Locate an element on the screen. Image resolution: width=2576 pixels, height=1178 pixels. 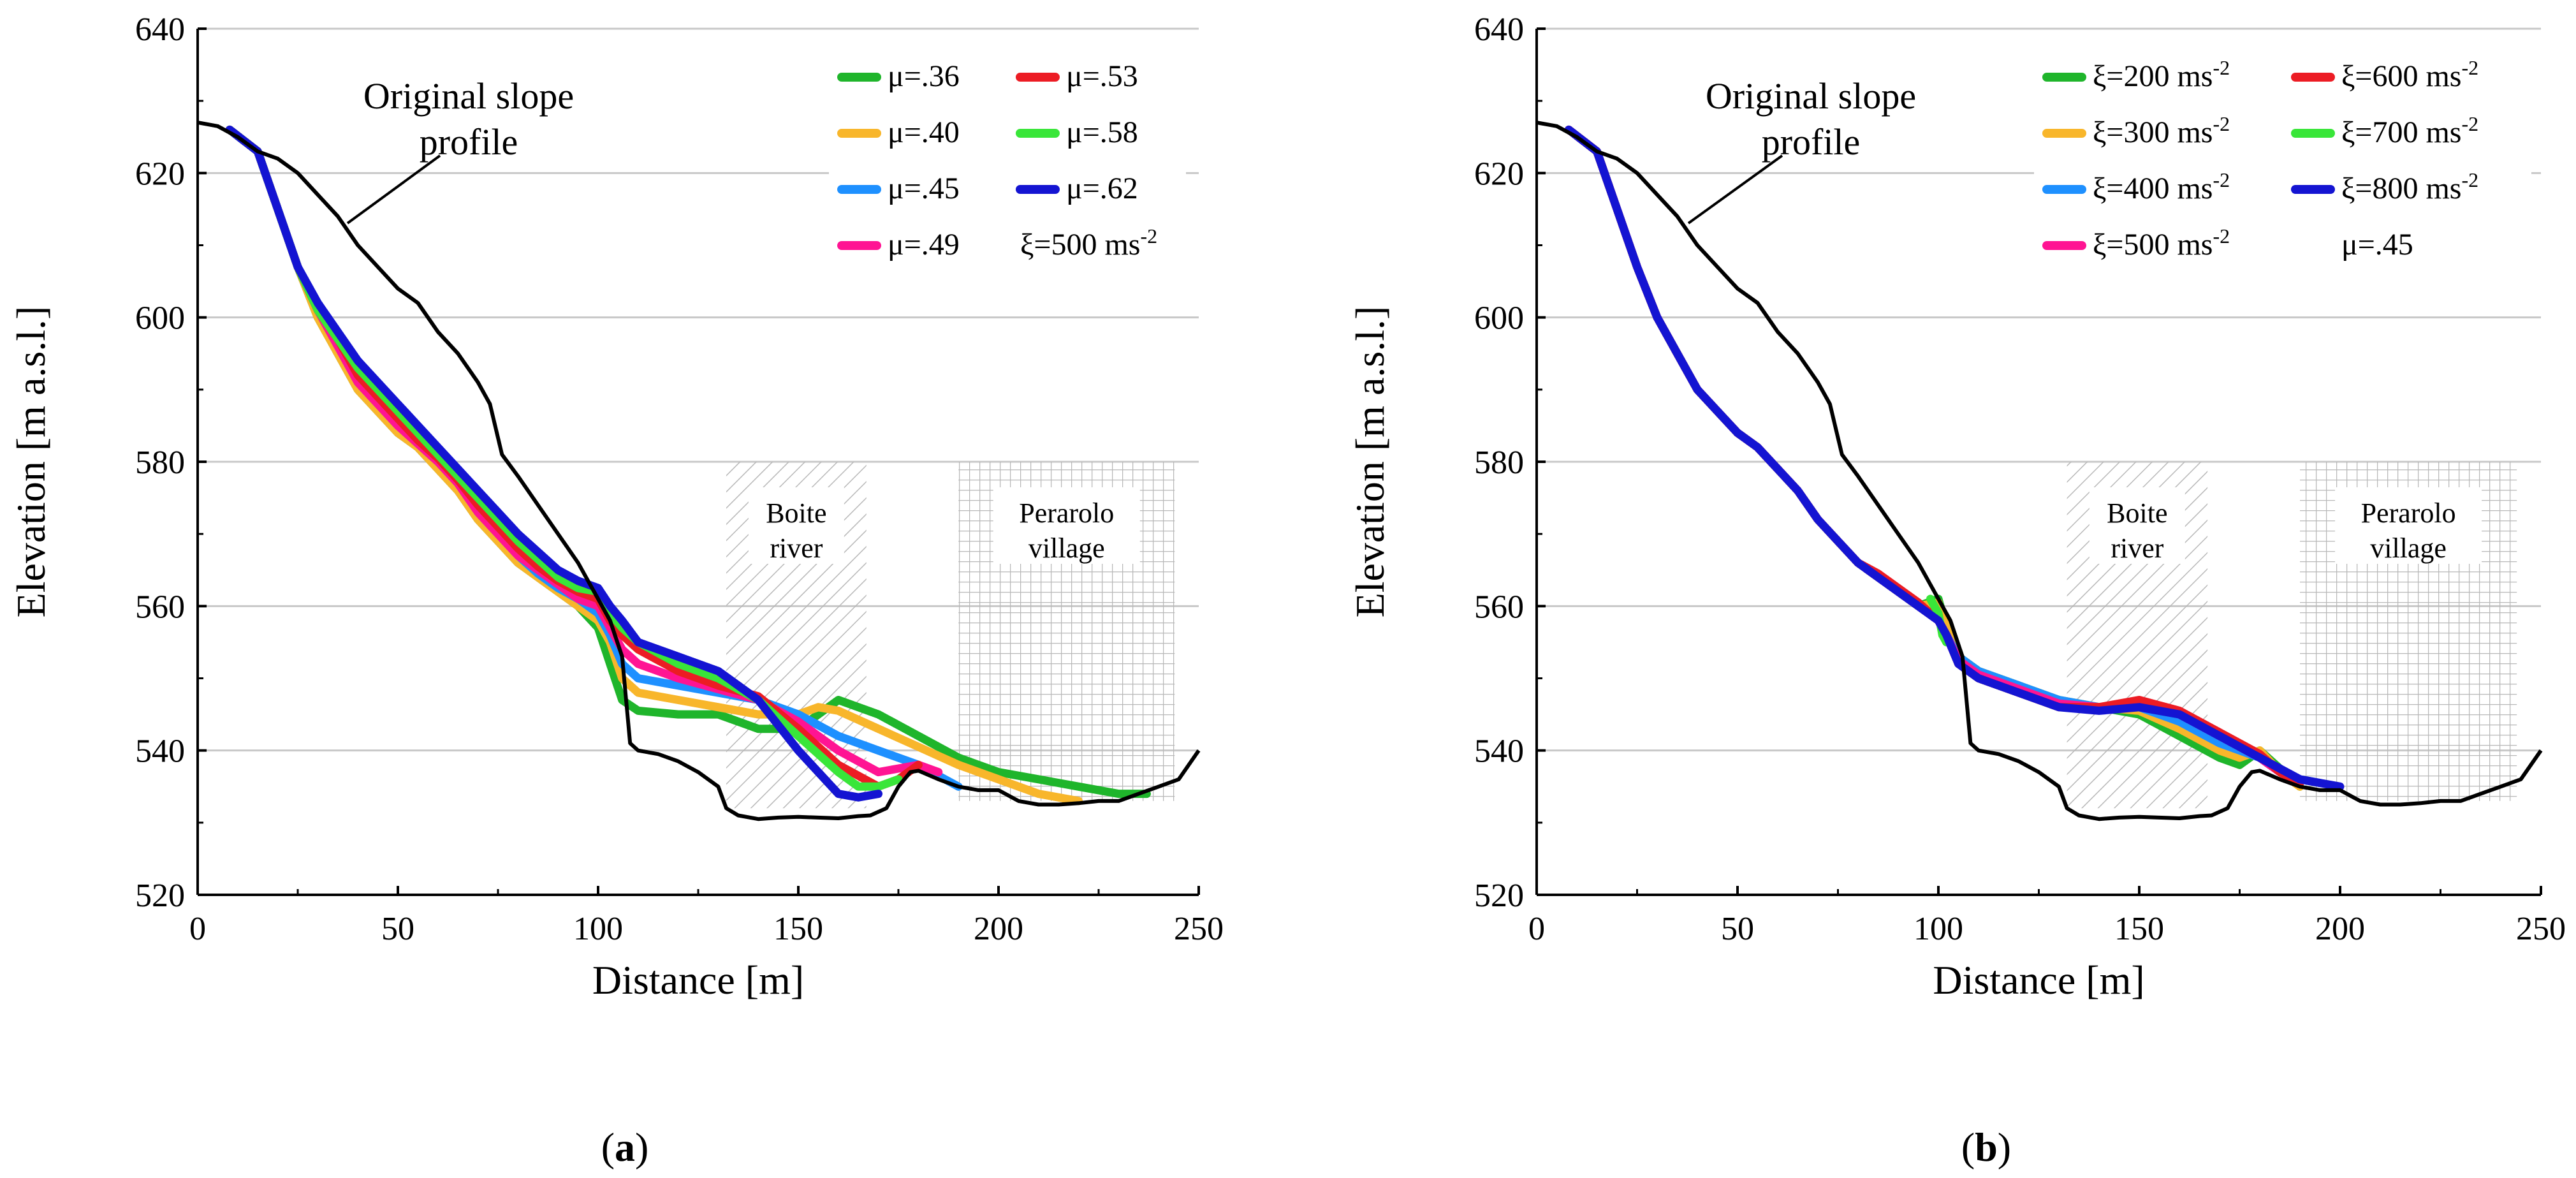
panel-a-perarolo-label-line-0: Perarolo is located at coordinates (1066, 513).